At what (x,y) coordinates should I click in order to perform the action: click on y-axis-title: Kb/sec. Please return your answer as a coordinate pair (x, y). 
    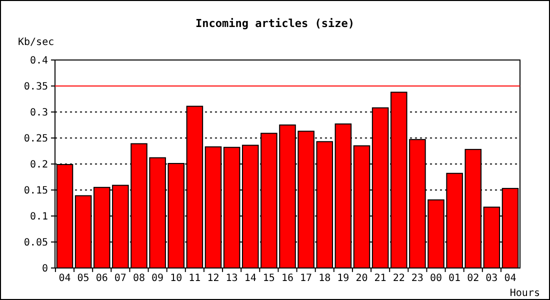
    Looking at the image, I should click on (36, 42).